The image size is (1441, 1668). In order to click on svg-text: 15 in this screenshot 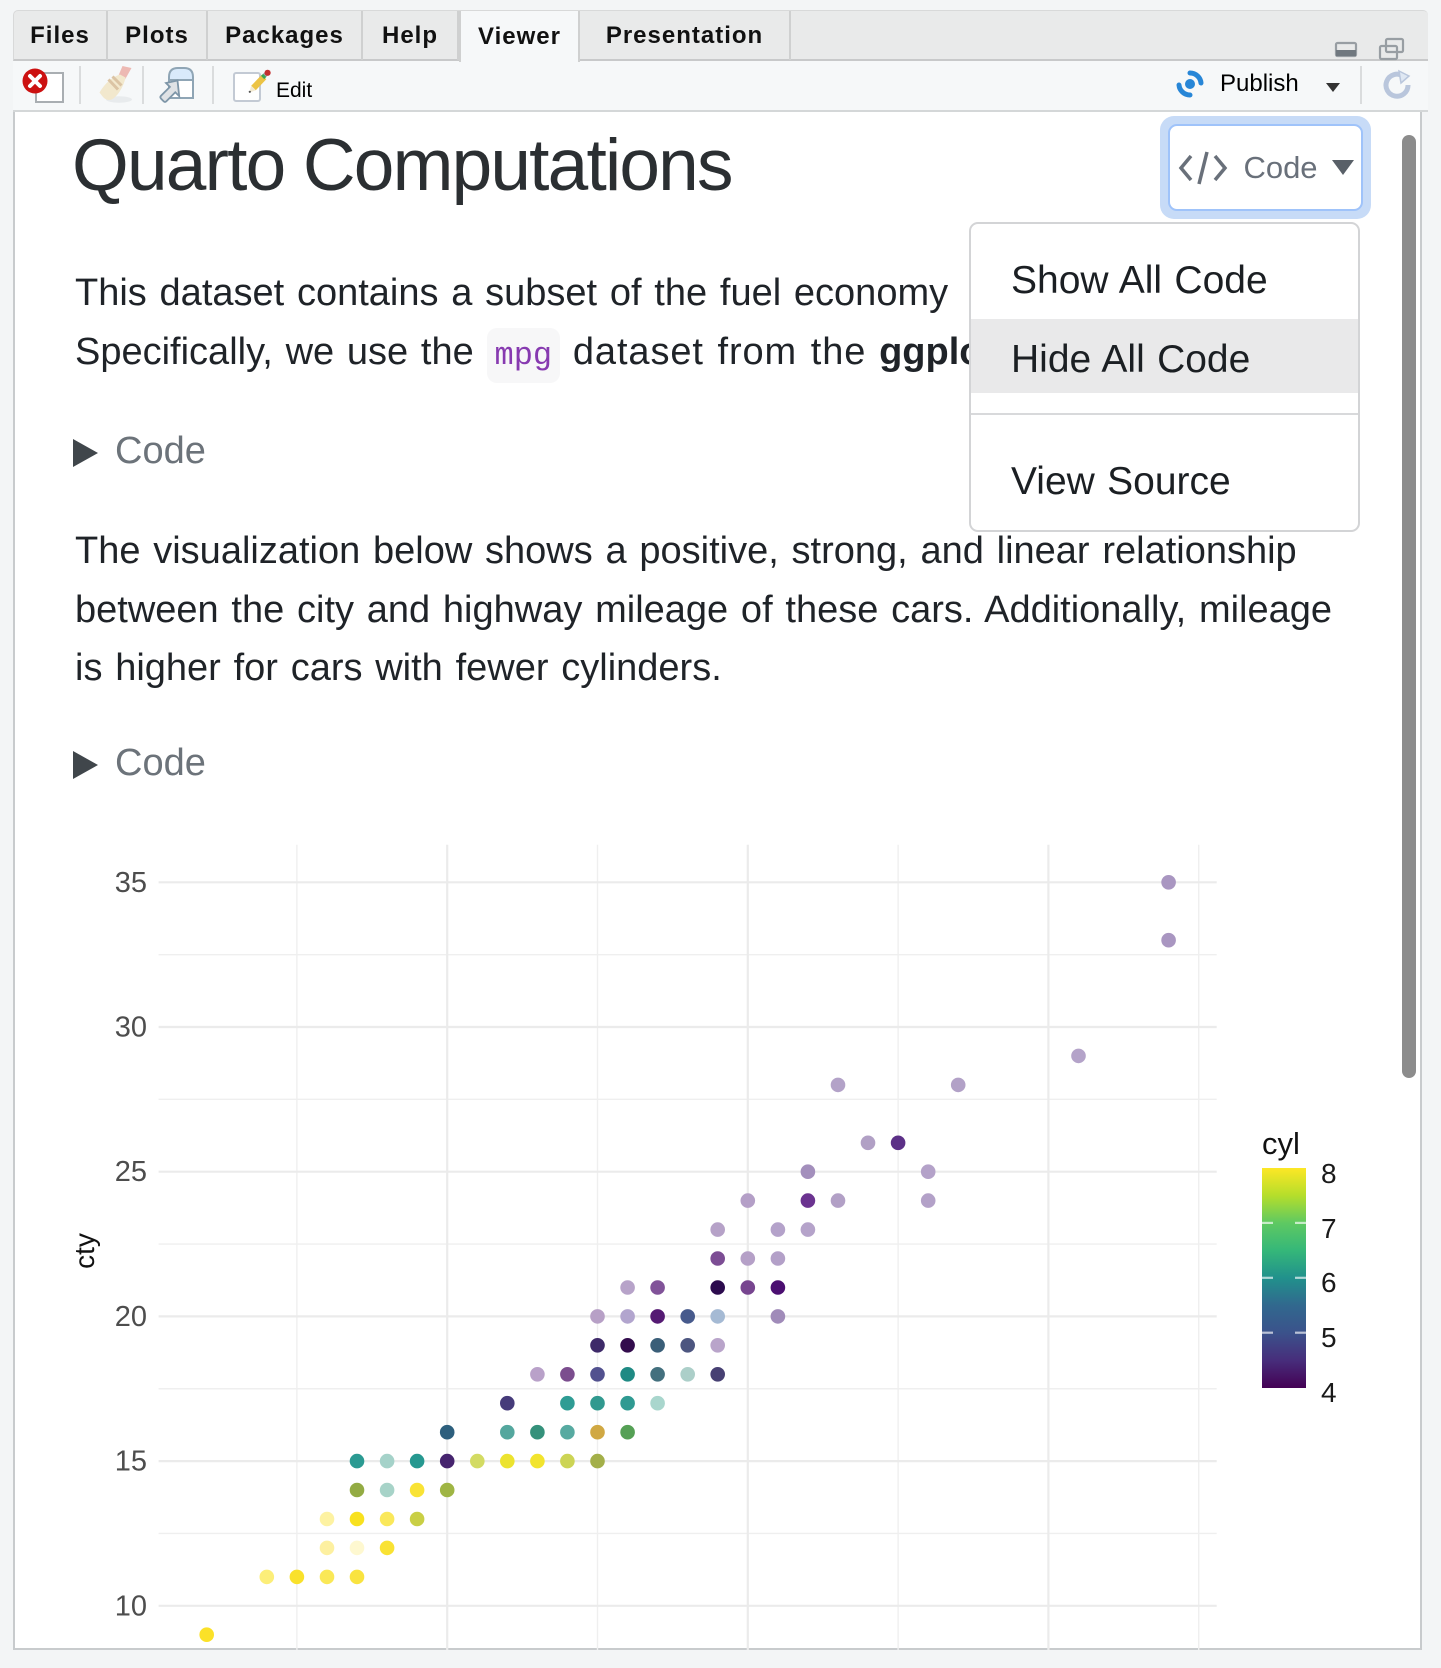, I will do `click(131, 1462)`.